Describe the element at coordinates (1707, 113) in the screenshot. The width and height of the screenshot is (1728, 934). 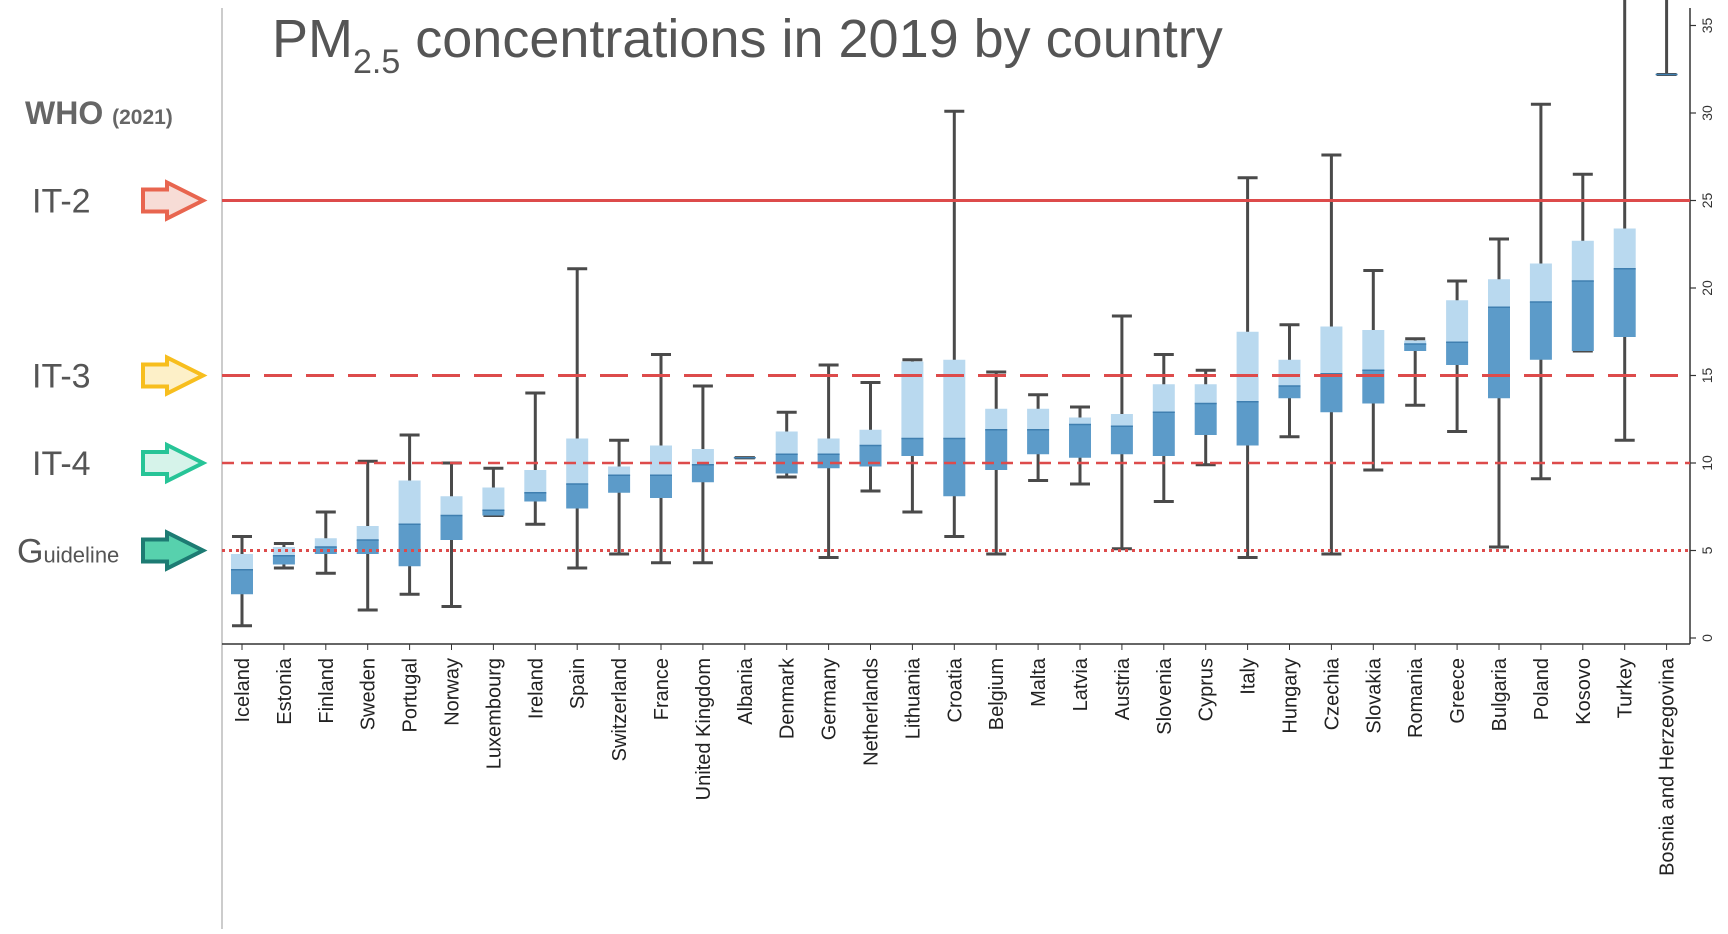
I see `y-tick-label: 30` at that location.